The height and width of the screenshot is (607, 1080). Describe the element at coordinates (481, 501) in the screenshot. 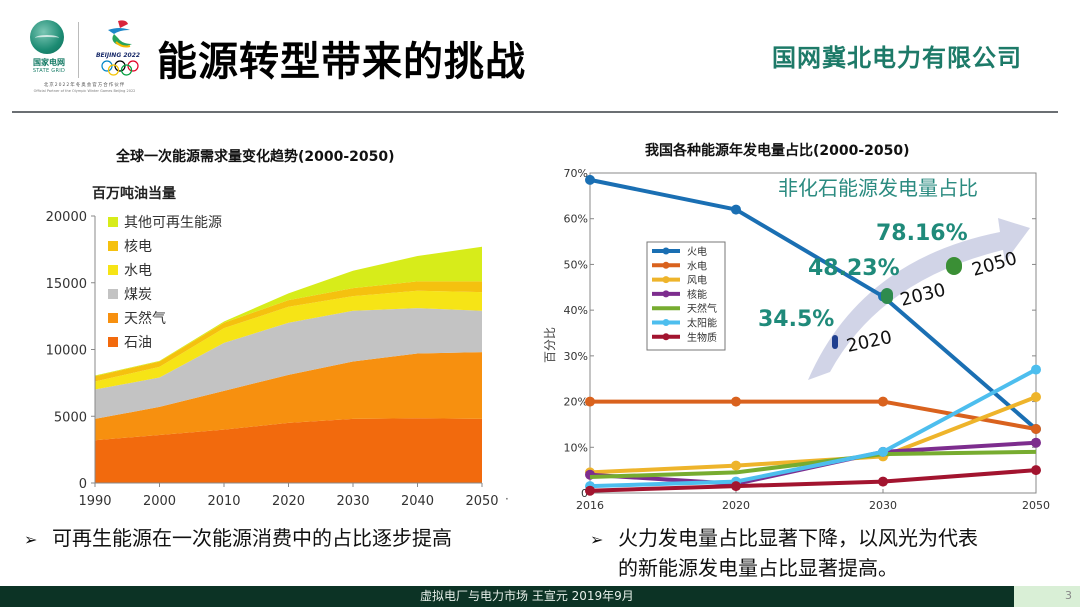

I see `left-x-tick-label: 2050` at that location.